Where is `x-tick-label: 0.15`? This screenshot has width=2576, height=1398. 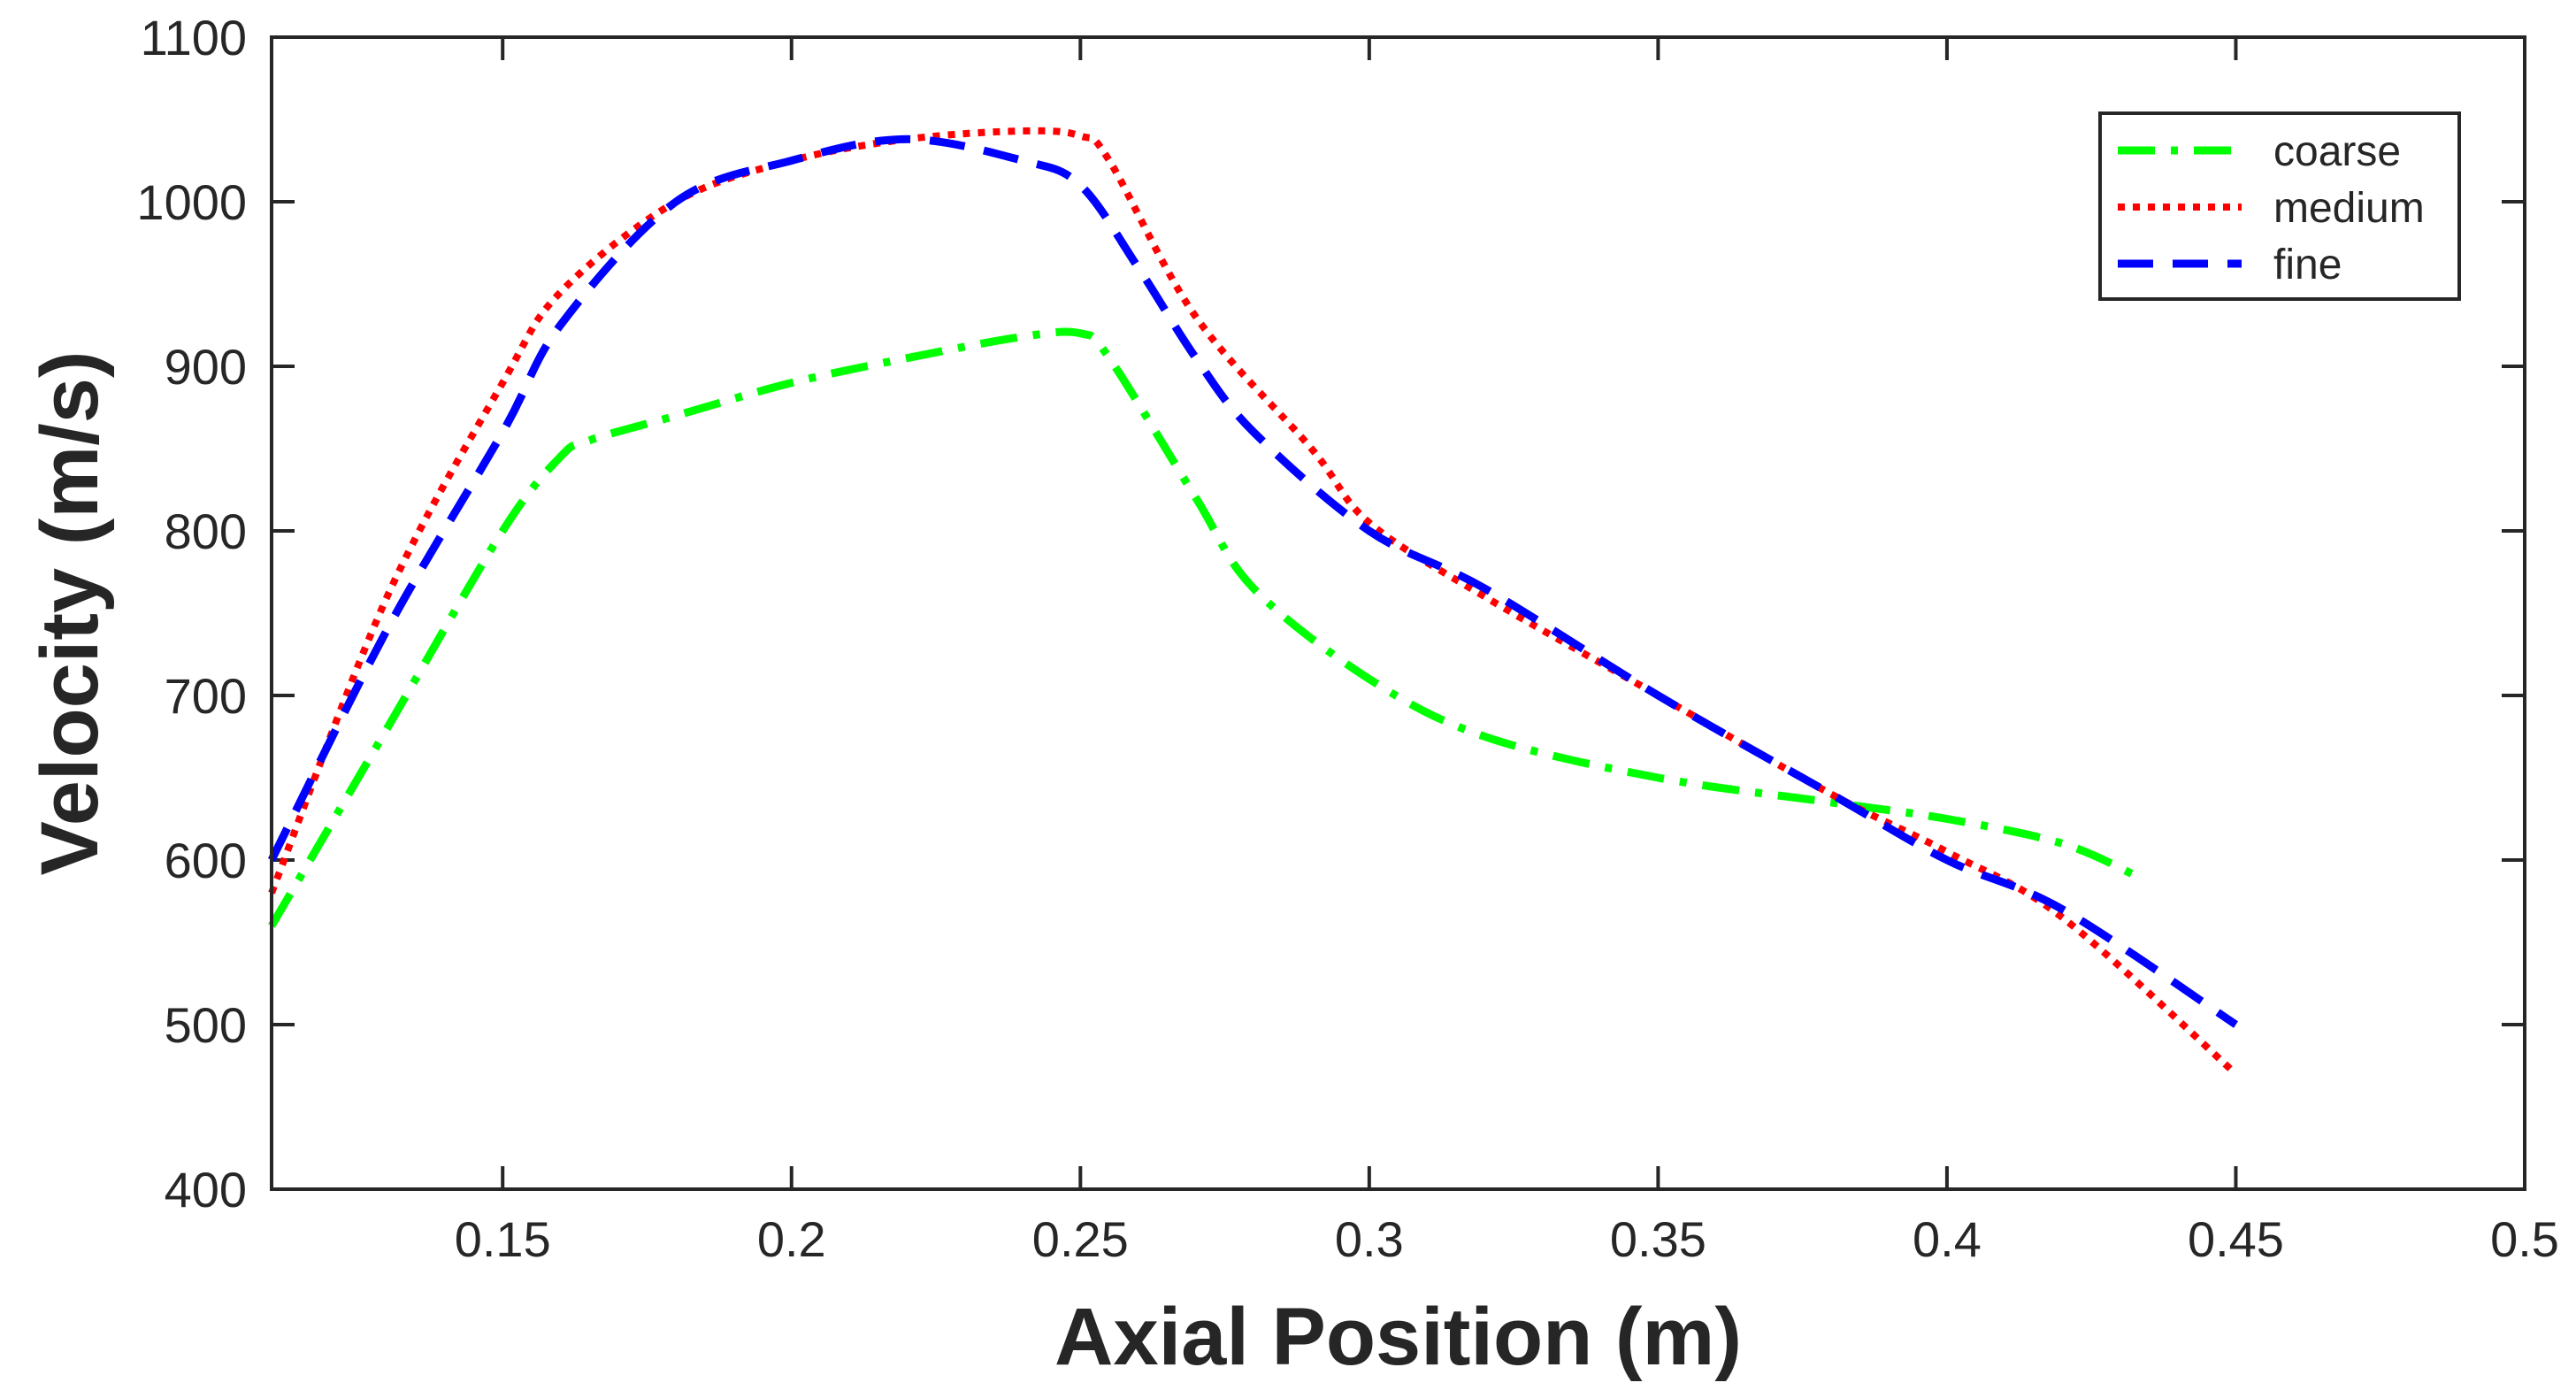 x-tick-label: 0.15 is located at coordinates (503, 1239).